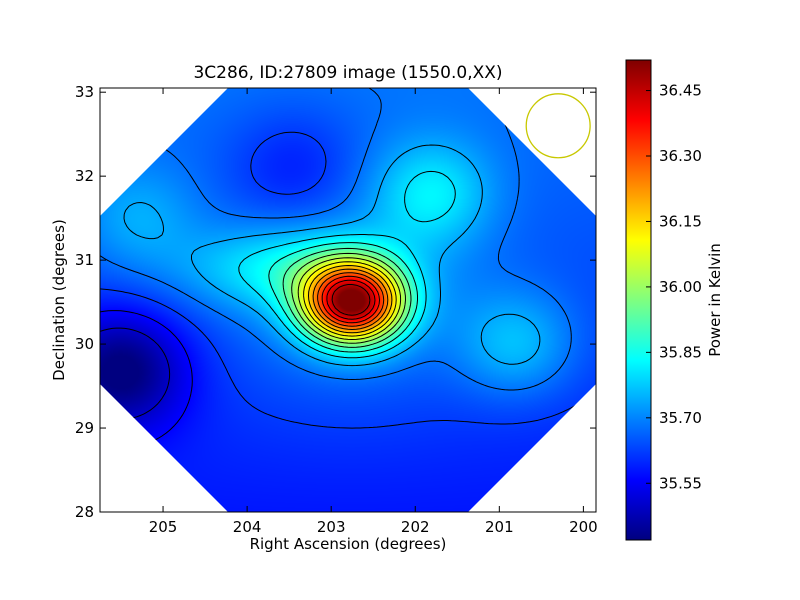 This screenshot has height=600, width=800. What do you see at coordinates (680, 156) in the screenshot?
I see `colorbar-tick-label: 36.30` at bounding box center [680, 156].